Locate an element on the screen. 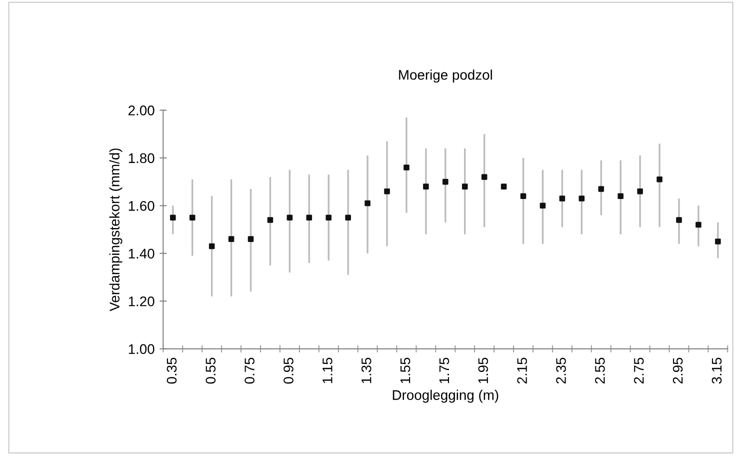  y-axis-title: Verdampingstekort (mm/d) is located at coordinates (115, 230).